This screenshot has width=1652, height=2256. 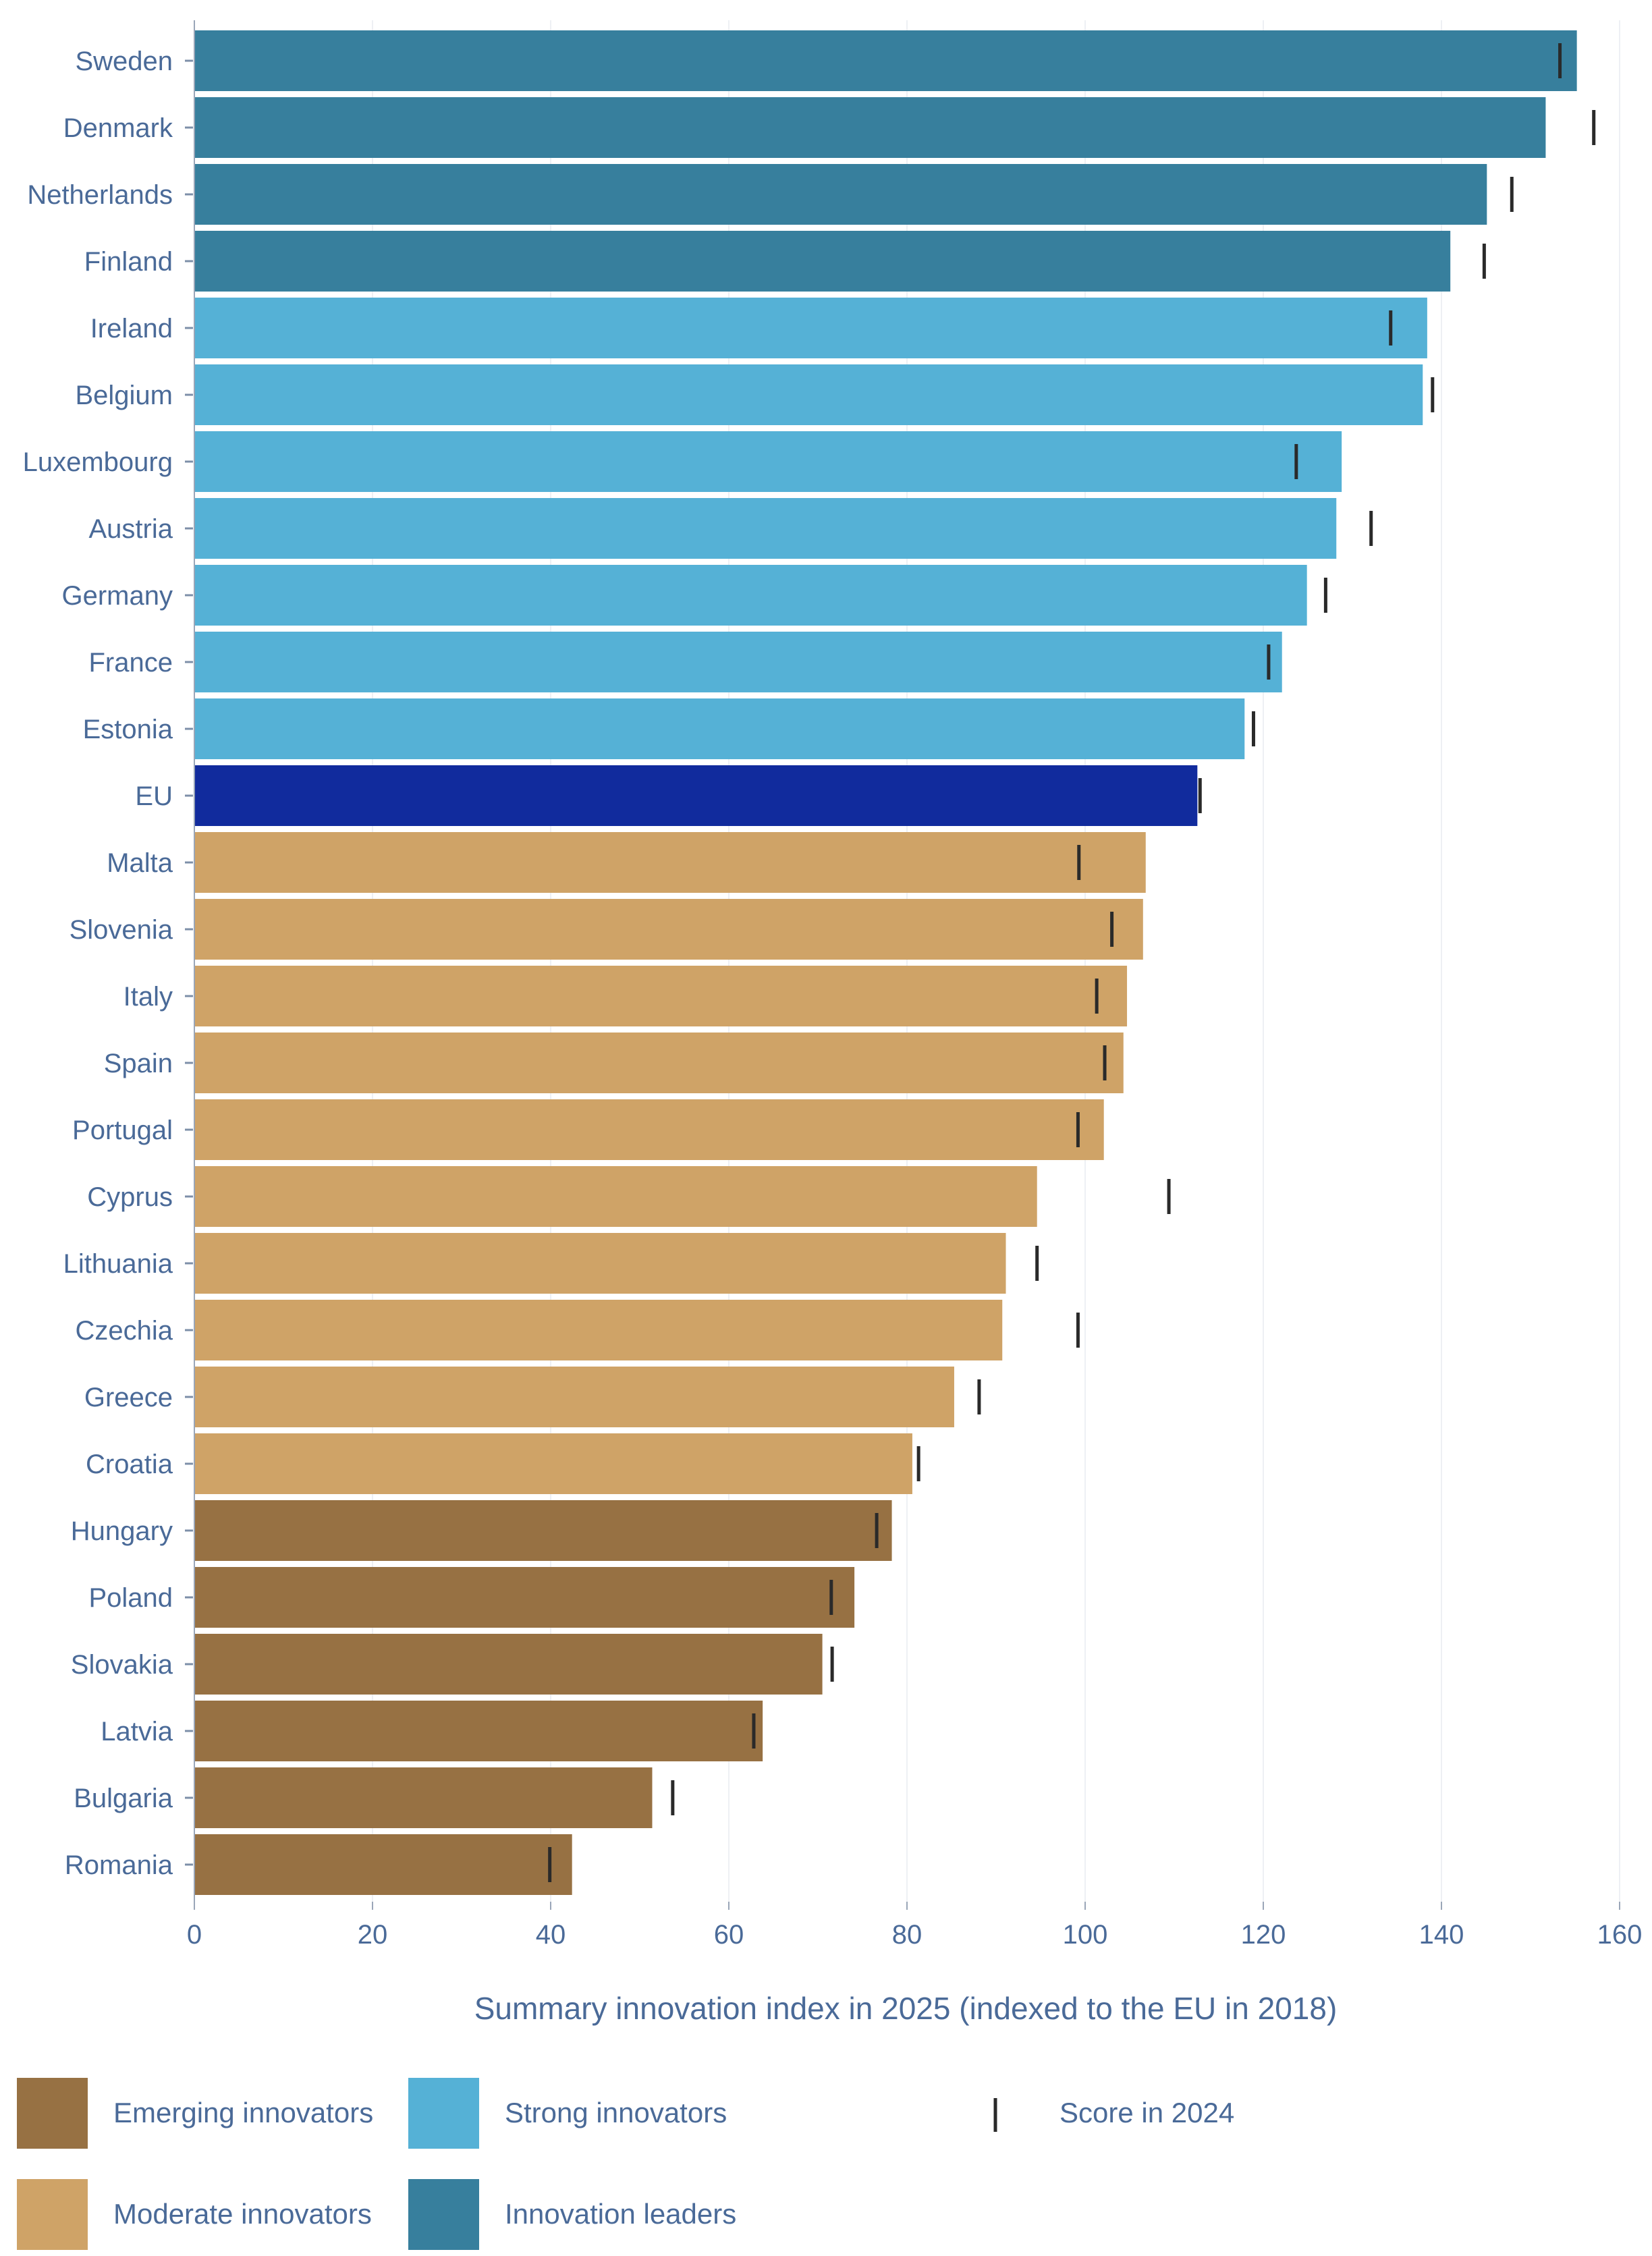 I want to click on legend-label: Strong innovators, so click(x=616, y=2113).